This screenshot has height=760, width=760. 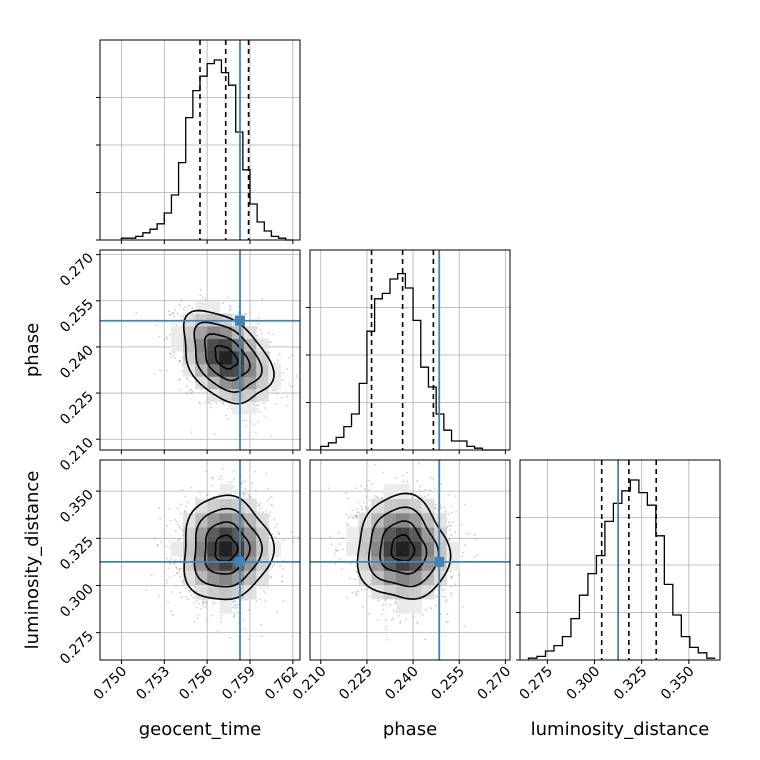 I want to click on x-tick-label: 0.300, so click(x=584, y=684).